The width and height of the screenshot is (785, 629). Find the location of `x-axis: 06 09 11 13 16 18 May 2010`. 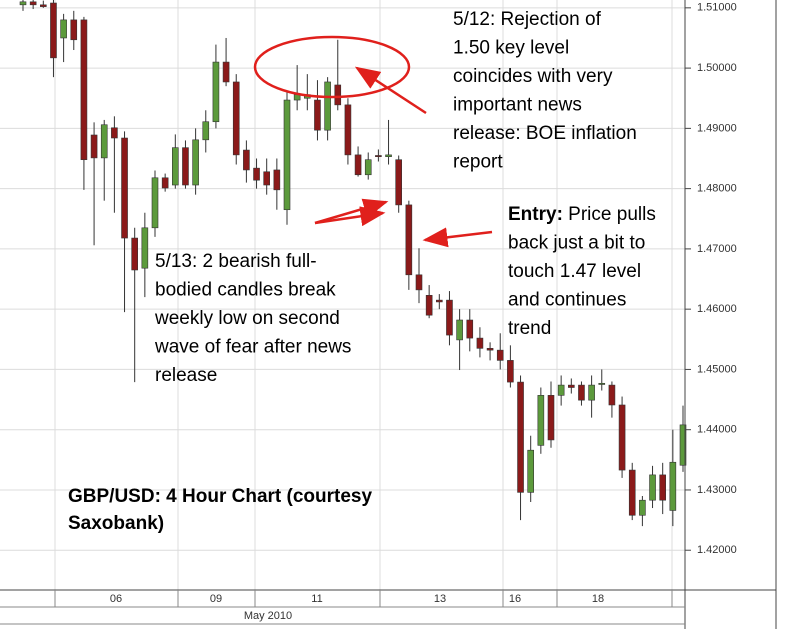

x-axis: 06 09 11 13 16 18 May 2010 is located at coordinates (363, 606).